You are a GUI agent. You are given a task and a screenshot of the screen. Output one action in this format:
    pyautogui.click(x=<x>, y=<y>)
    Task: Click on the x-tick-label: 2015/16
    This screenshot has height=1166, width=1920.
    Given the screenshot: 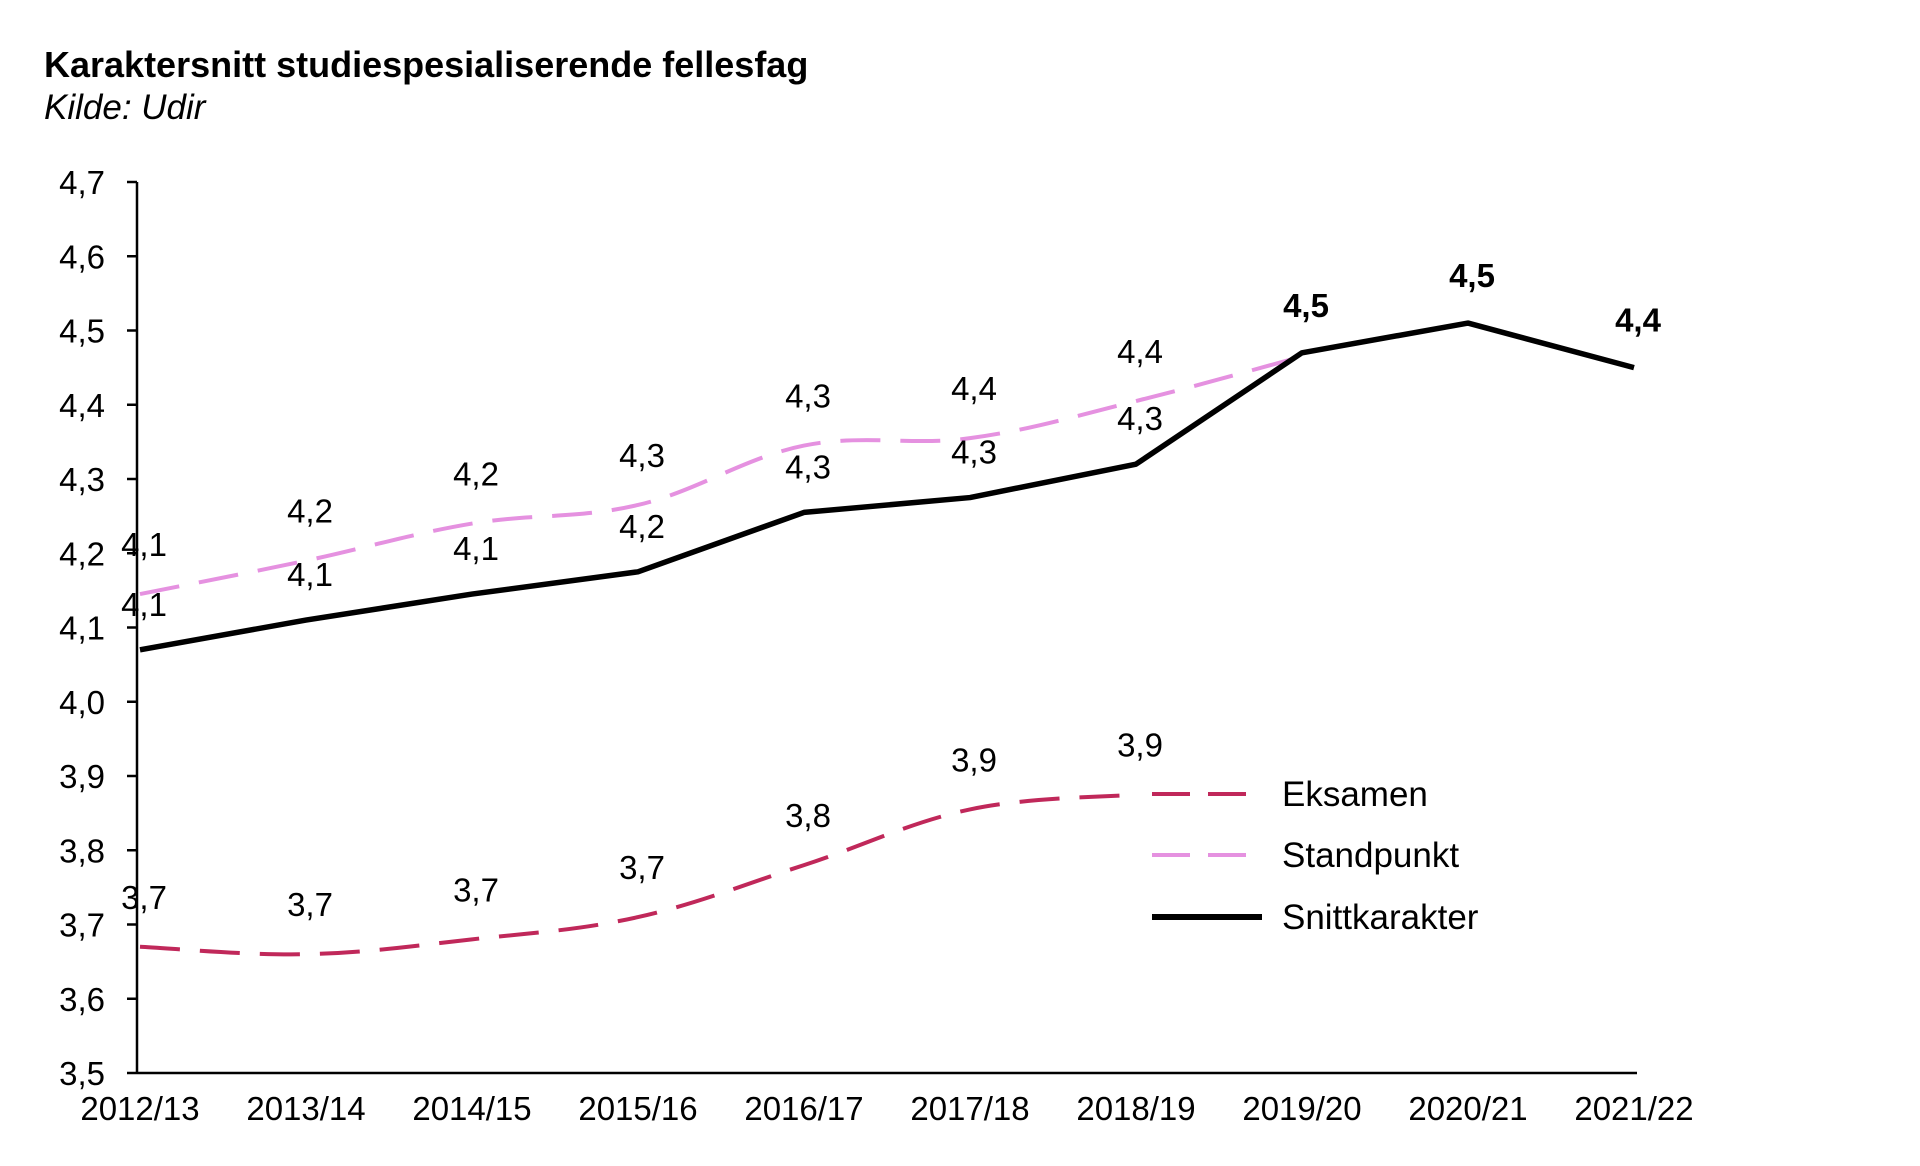 What is the action you would take?
    pyautogui.click(x=637, y=1108)
    